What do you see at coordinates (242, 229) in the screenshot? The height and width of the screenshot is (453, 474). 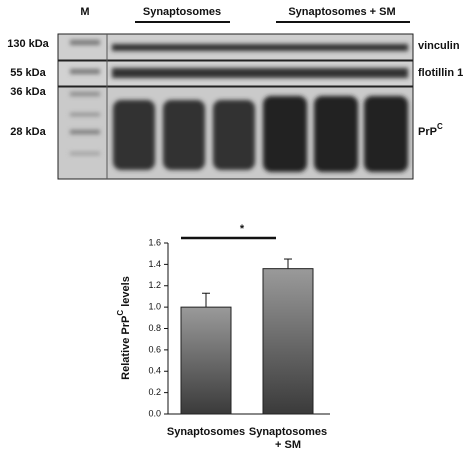 I see `significance-label: *` at bounding box center [242, 229].